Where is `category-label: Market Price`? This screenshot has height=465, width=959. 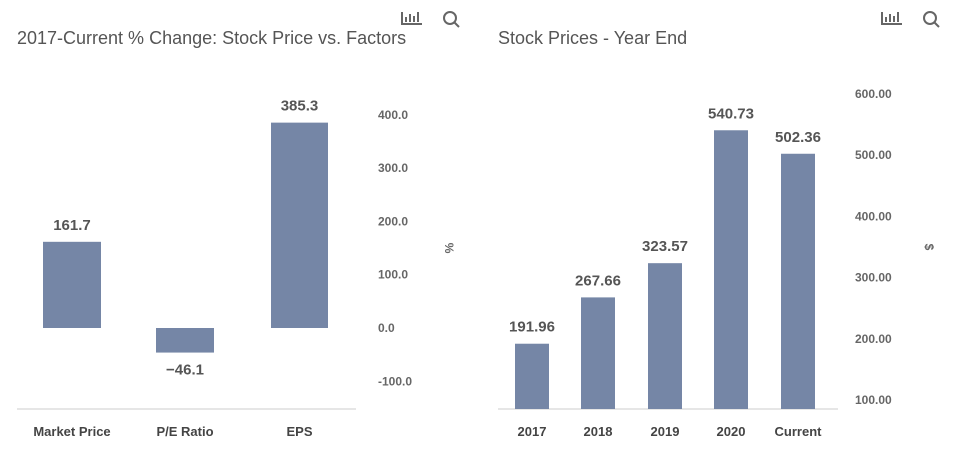 category-label: Market Price is located at coordinates (71, 431).